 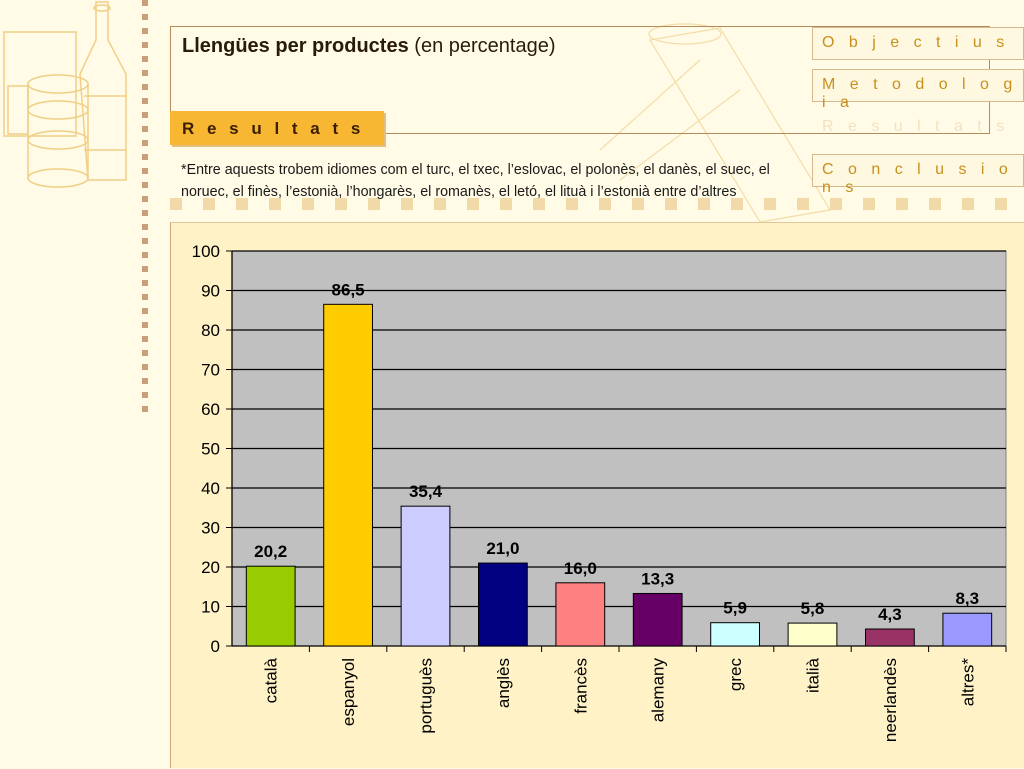 What do you see at coordinates (485, 46) in the screenshot?
I see `page-title-suffix: (en percentage)` at bounding box center [485, 46].